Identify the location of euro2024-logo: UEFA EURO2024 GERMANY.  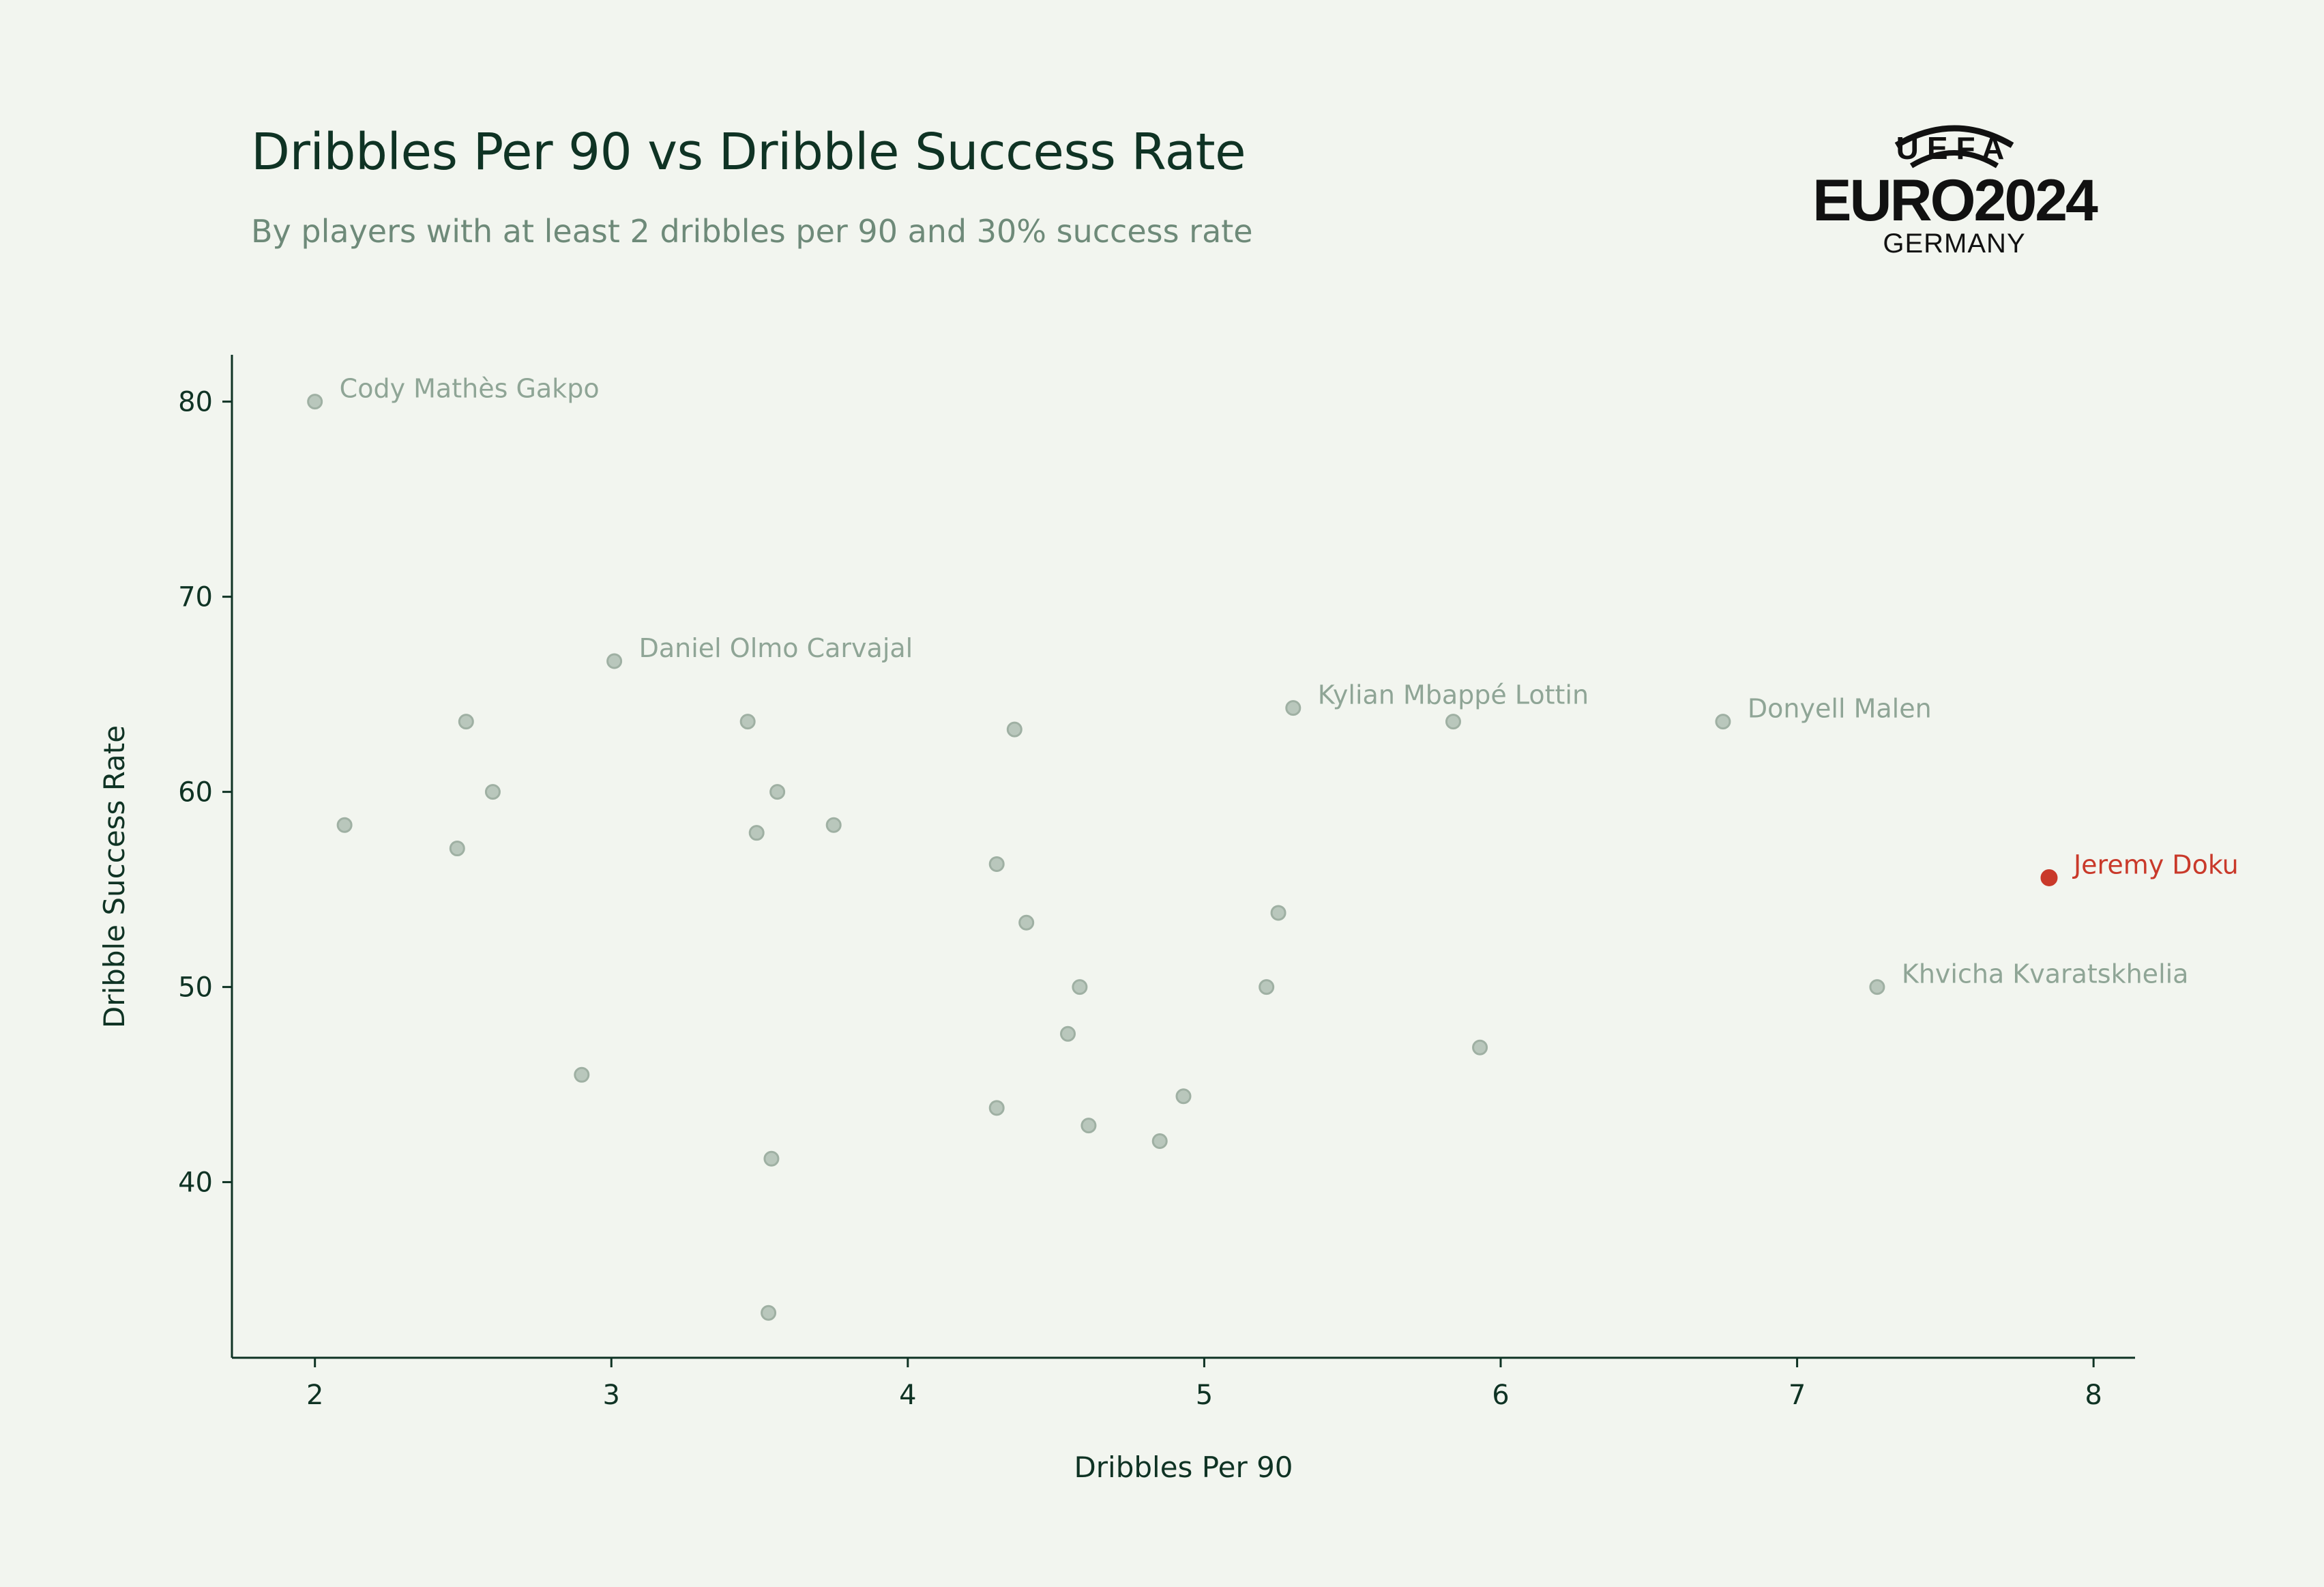
(1954, 188).